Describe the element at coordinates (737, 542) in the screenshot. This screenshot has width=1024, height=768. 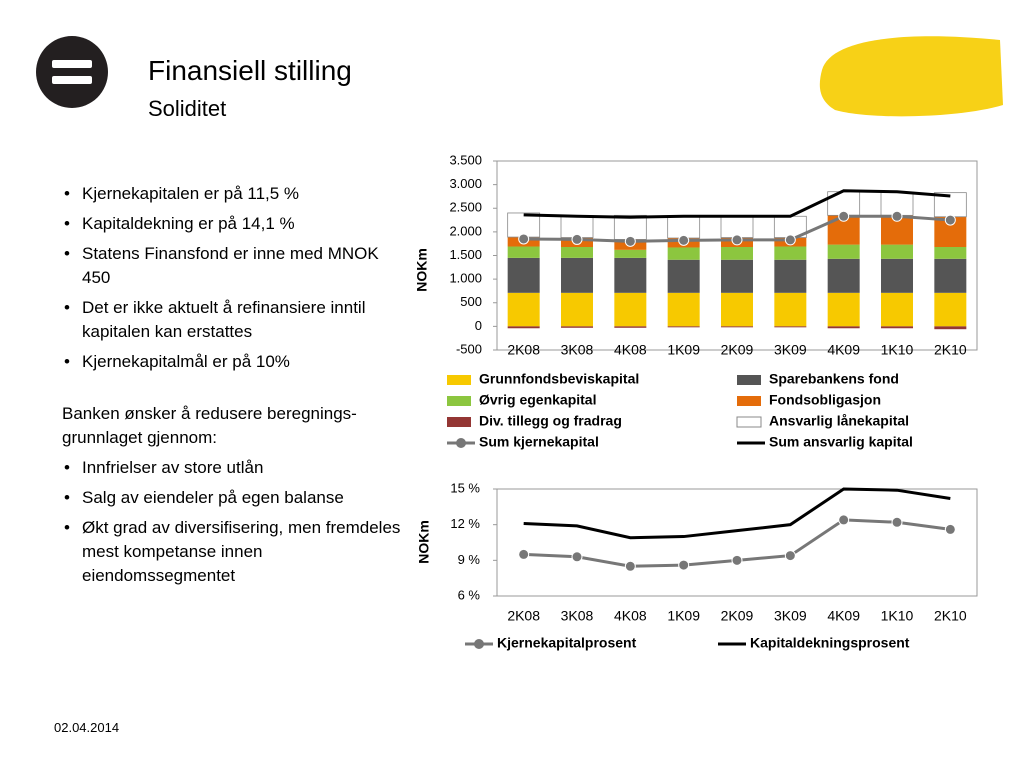
I see `plot-frame` at that location.